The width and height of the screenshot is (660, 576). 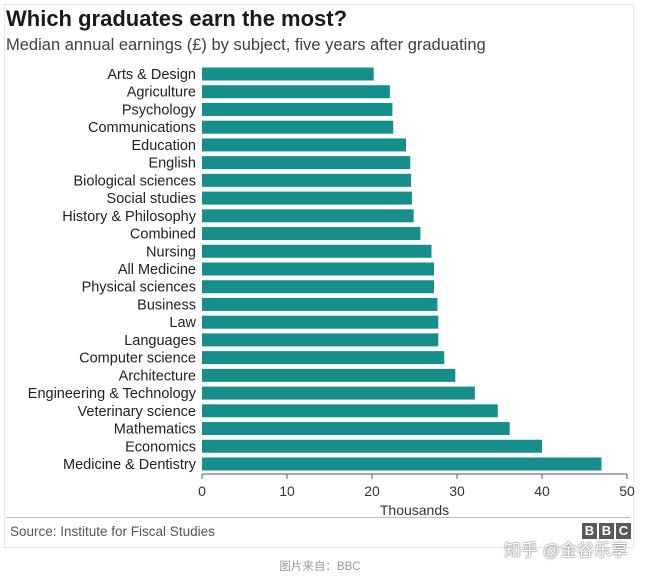 I want to click on x-tick-label: 0, so click(x=202, y=491).